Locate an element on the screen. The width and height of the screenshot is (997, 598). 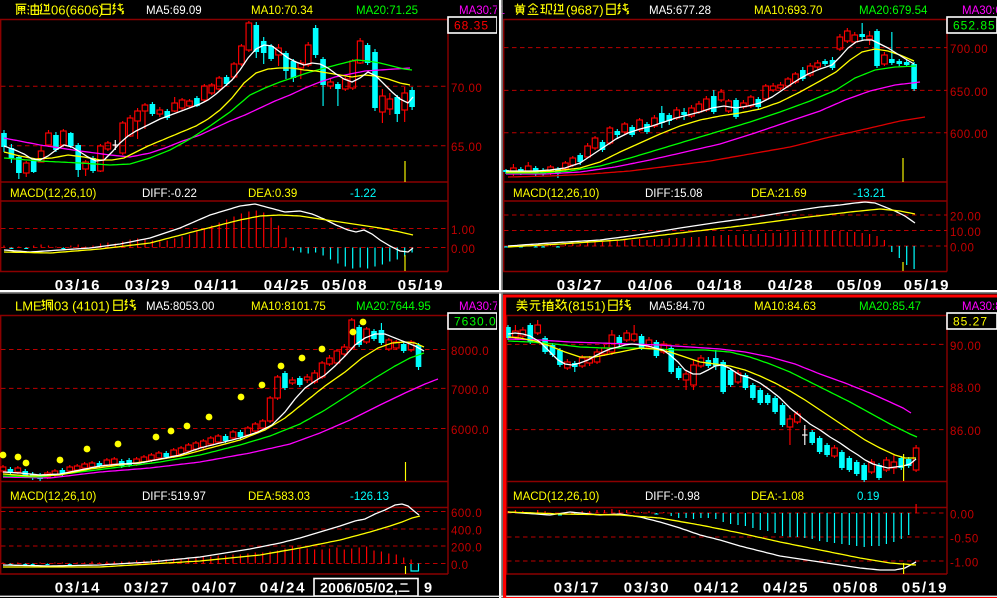
svg-text: MA10:8101.75 is located at coordinates (288, 307).